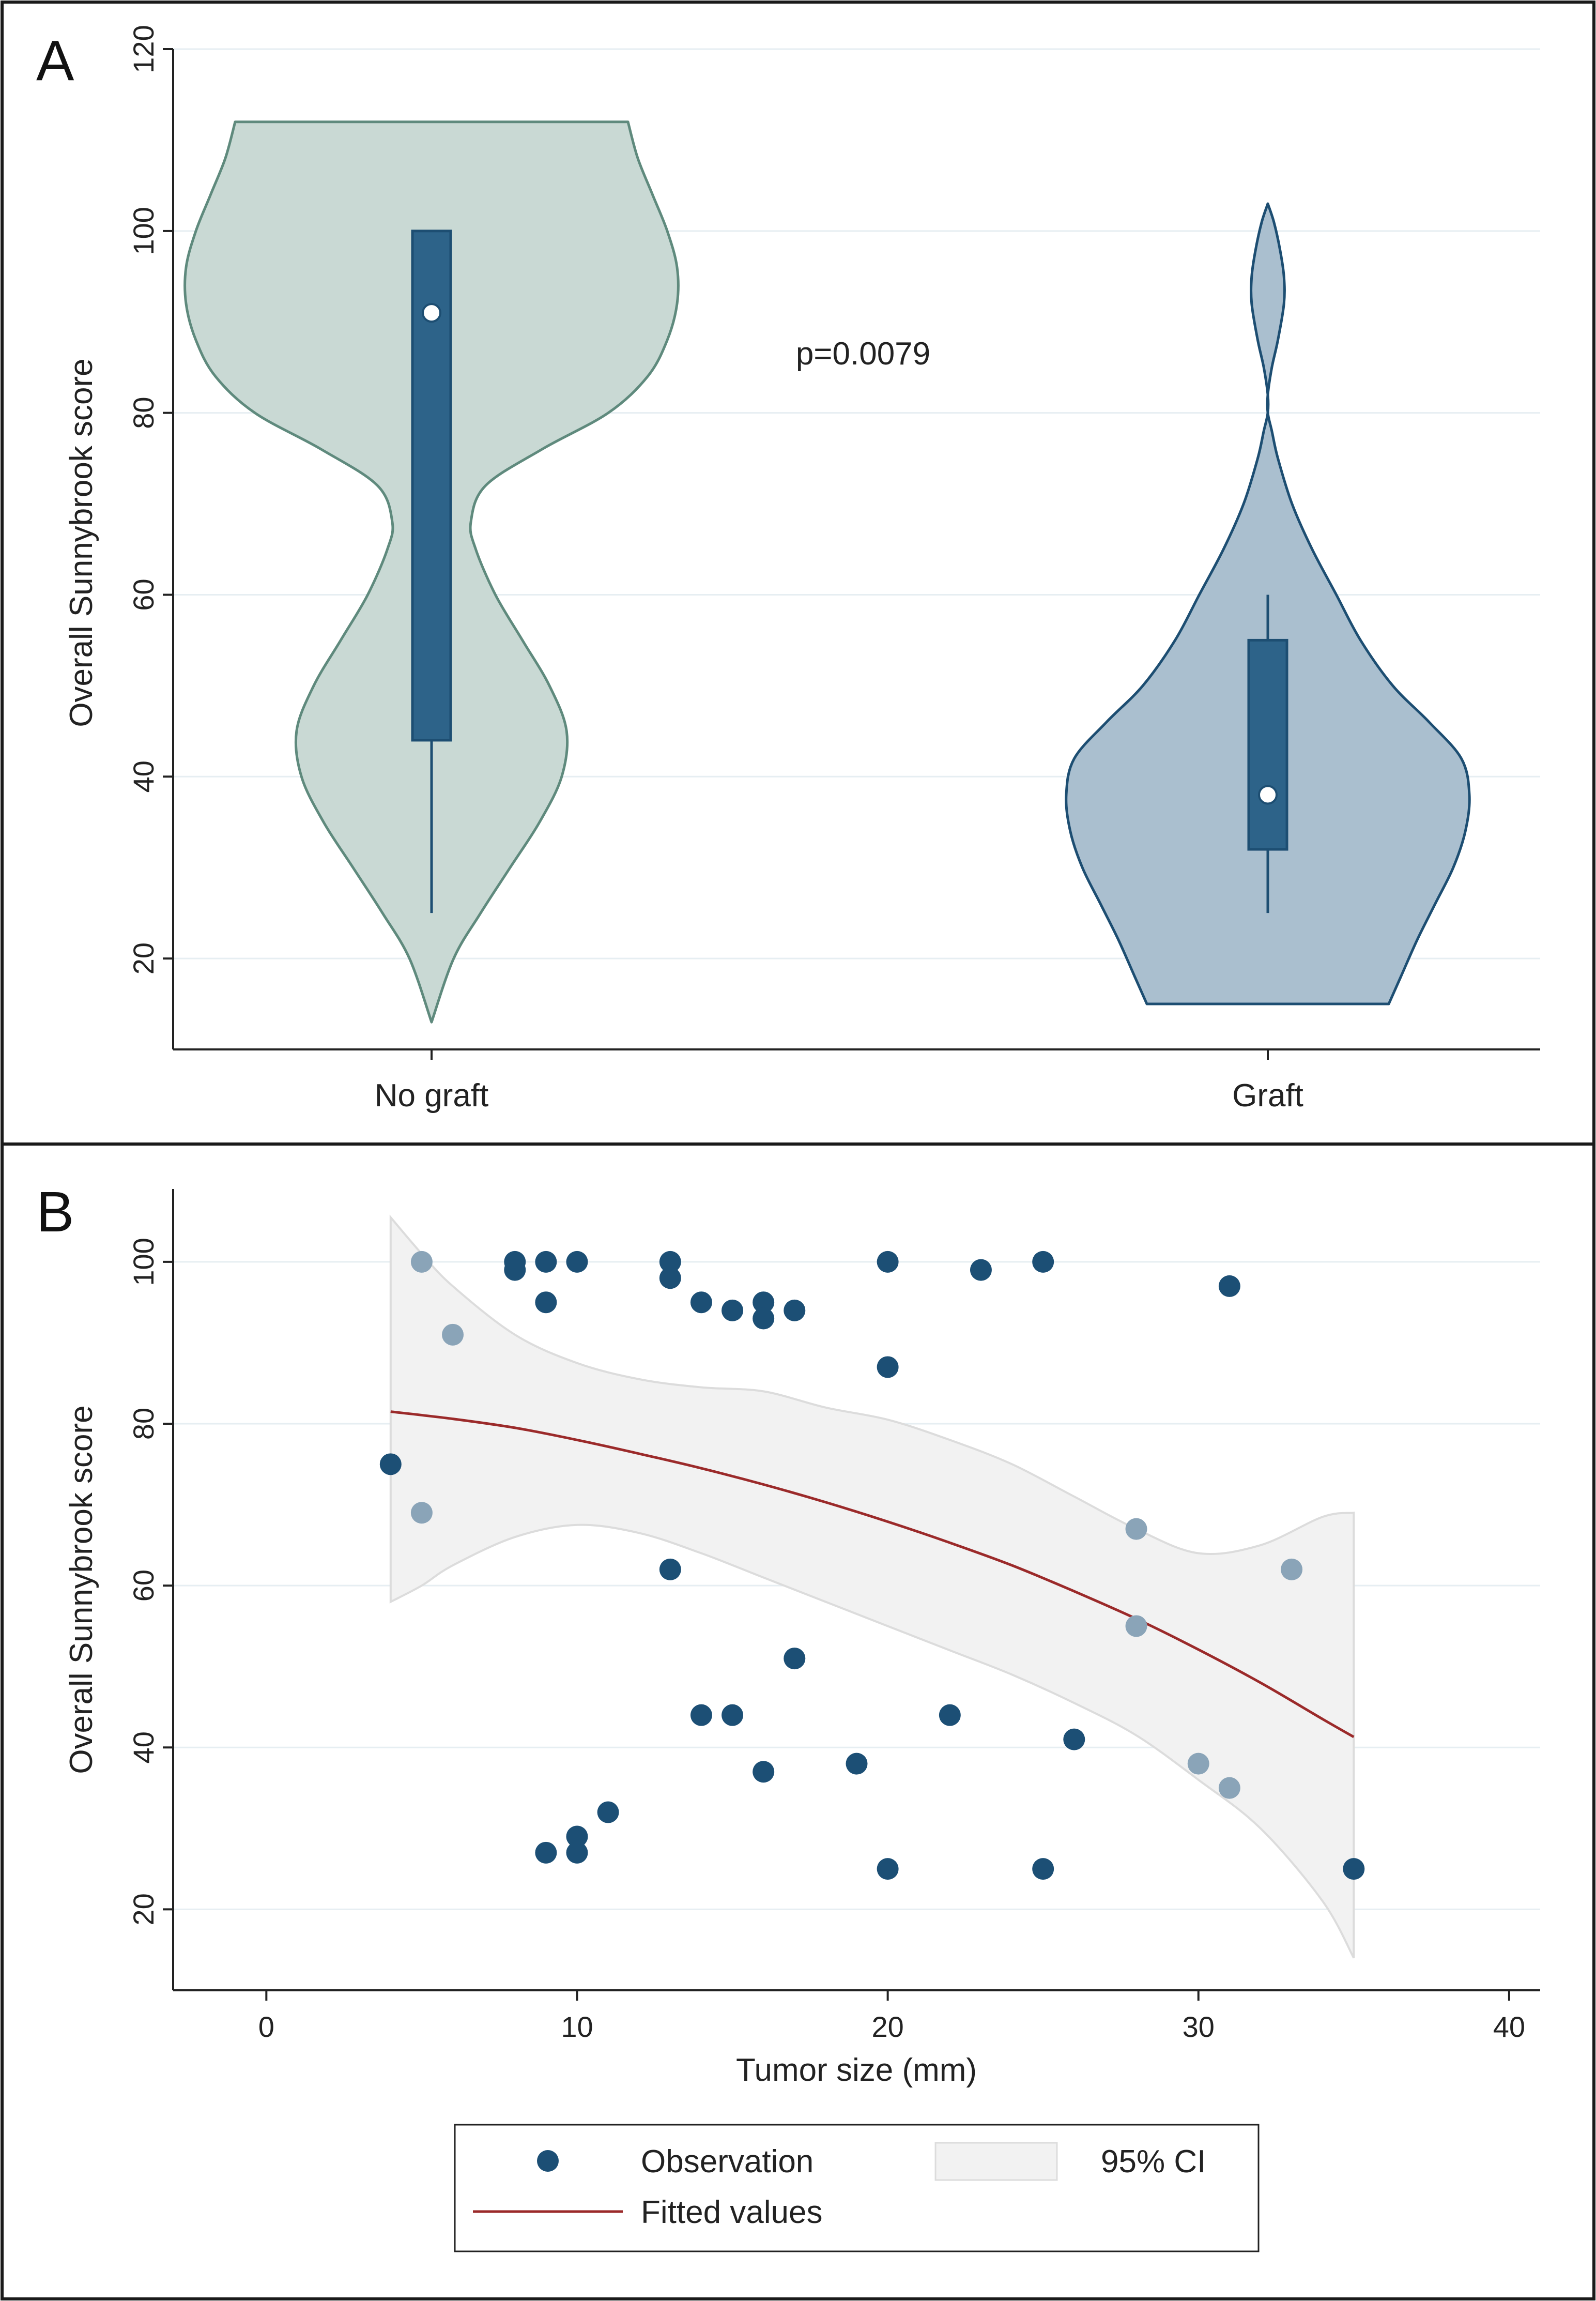  Describe the element at coordinates (996, 2161) in the screenshot. I see `legend-ci-swatch` at that location.